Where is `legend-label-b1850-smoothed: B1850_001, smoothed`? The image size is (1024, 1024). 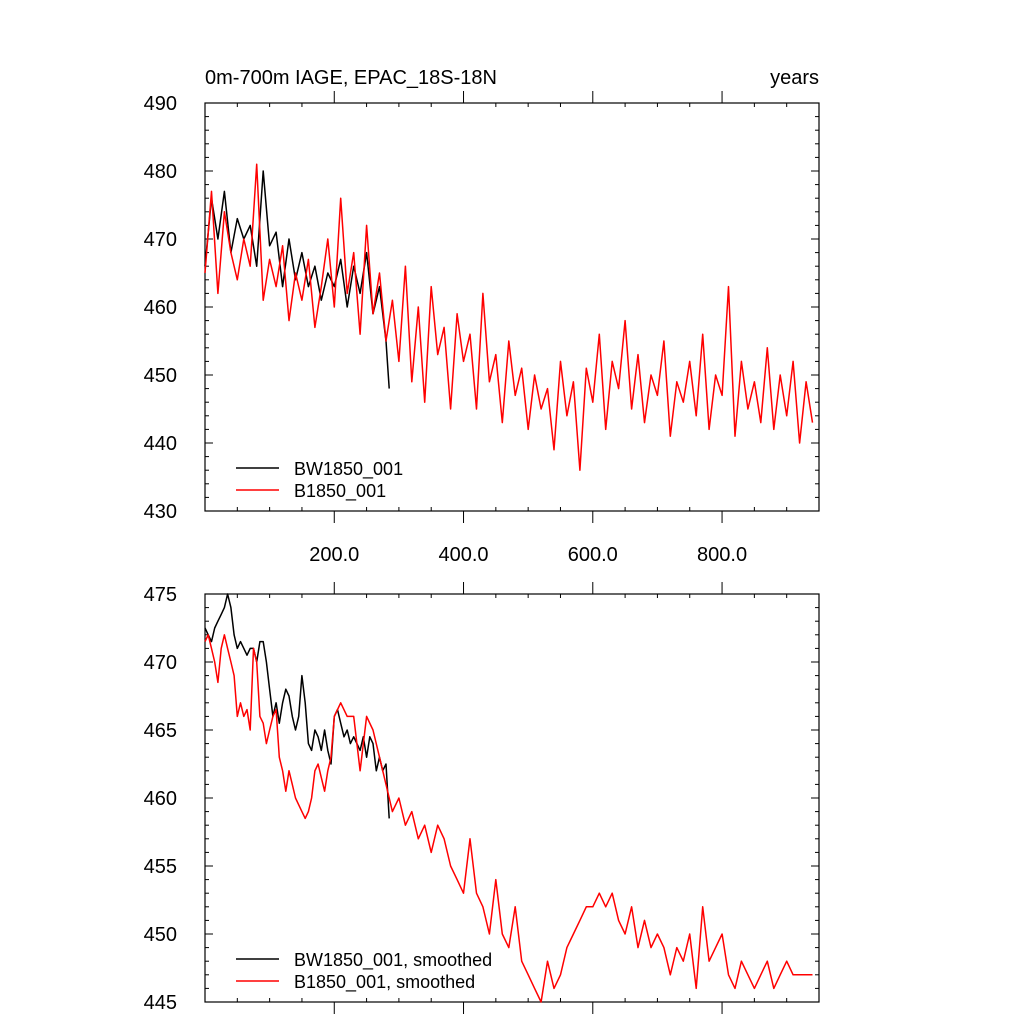 legend-label-b1850-smoothed: B1850_001, smoothed is located at coordinates (384, 982).